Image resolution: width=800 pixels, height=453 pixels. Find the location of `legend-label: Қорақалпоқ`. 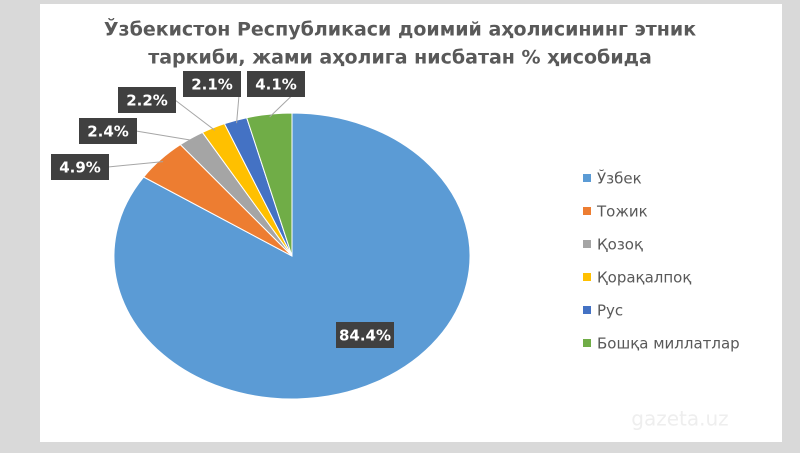

legend-label: Қорақалпоқ is located at coordinates (644, 278).